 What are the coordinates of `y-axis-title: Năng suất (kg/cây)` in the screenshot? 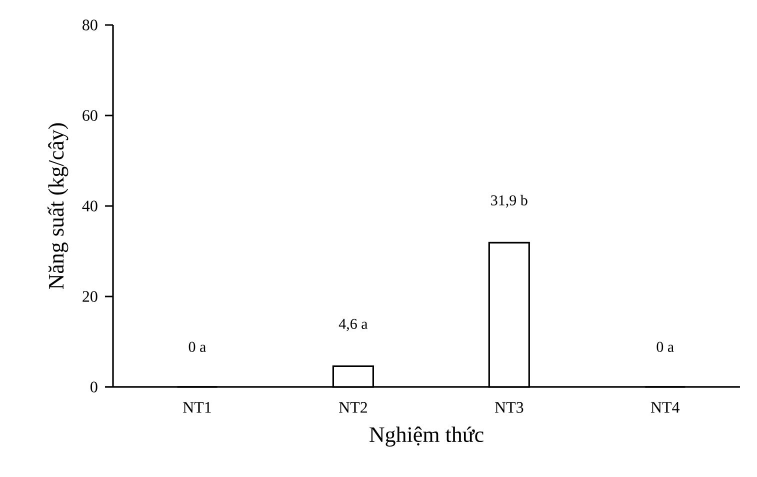 It's located at (58, 206).